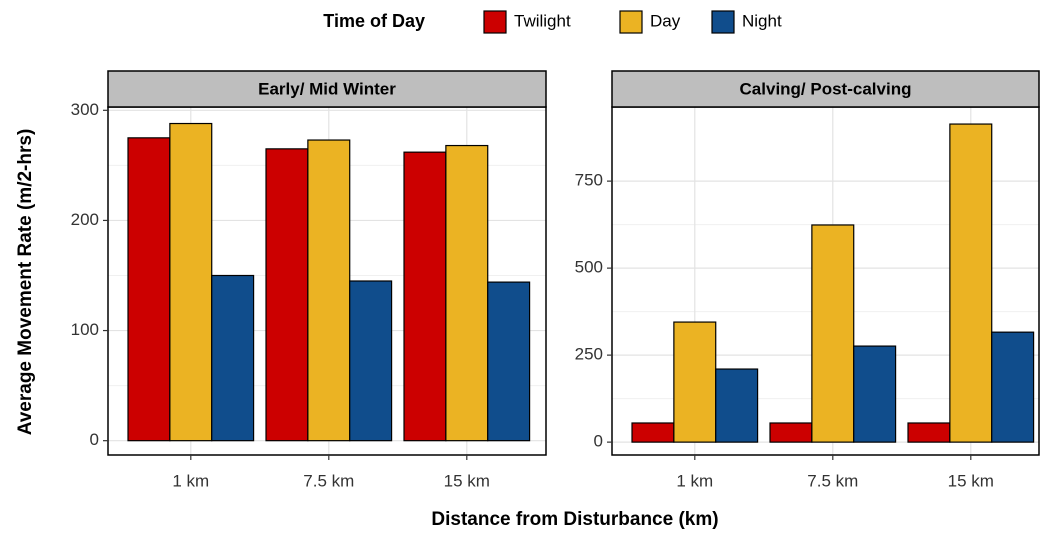  What do you see at coordinates (85, 329) in the screenshot?
I see `y-tick-label: 100` at bounding box center [85, 329].